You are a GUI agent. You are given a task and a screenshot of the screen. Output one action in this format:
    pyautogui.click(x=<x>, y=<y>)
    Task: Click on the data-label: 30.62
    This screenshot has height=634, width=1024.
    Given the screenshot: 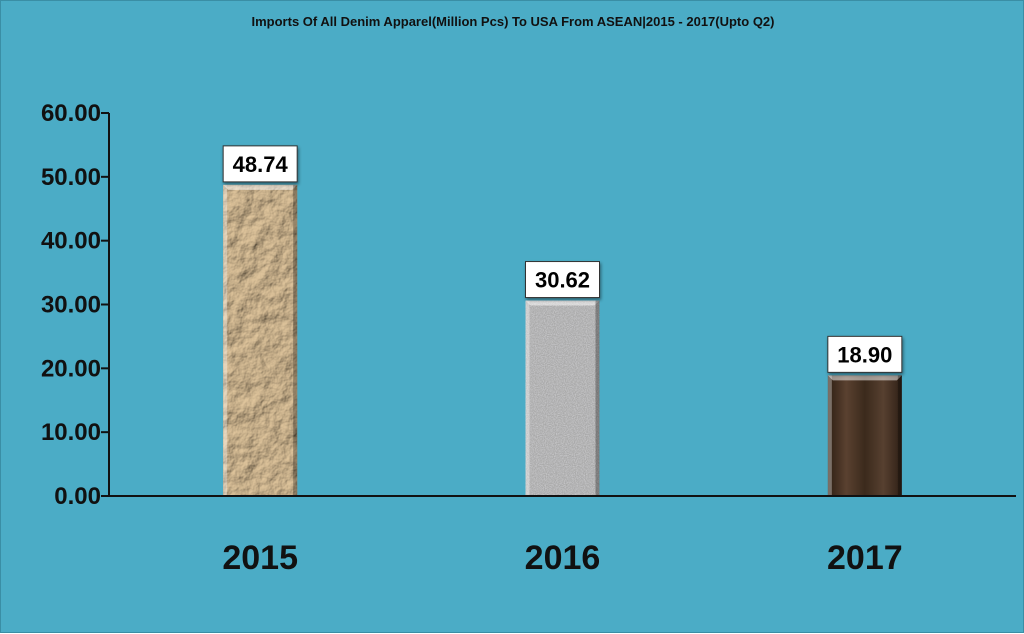 What is the action you would take?
    pyautogui.click(x=562, y=280)
    